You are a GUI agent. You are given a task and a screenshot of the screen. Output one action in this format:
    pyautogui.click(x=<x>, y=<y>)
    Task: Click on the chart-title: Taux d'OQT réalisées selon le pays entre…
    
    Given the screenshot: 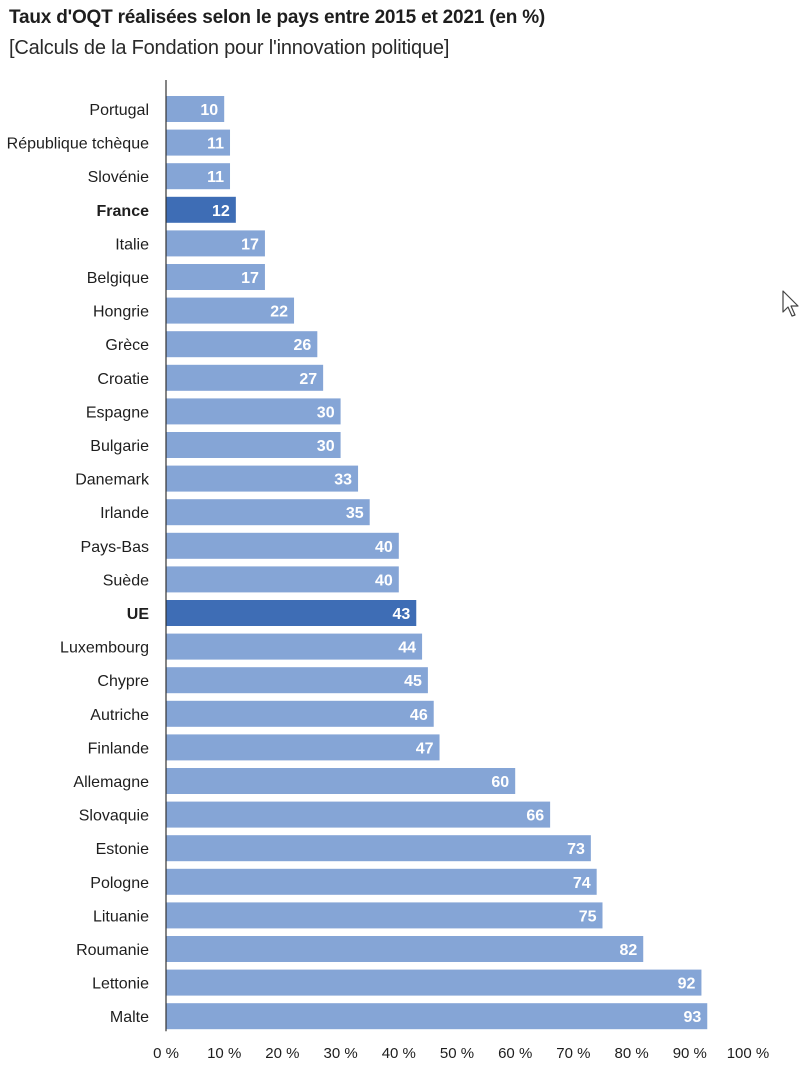 What is the action you would take?
    pyautogui.click(x=277, y=17)
    